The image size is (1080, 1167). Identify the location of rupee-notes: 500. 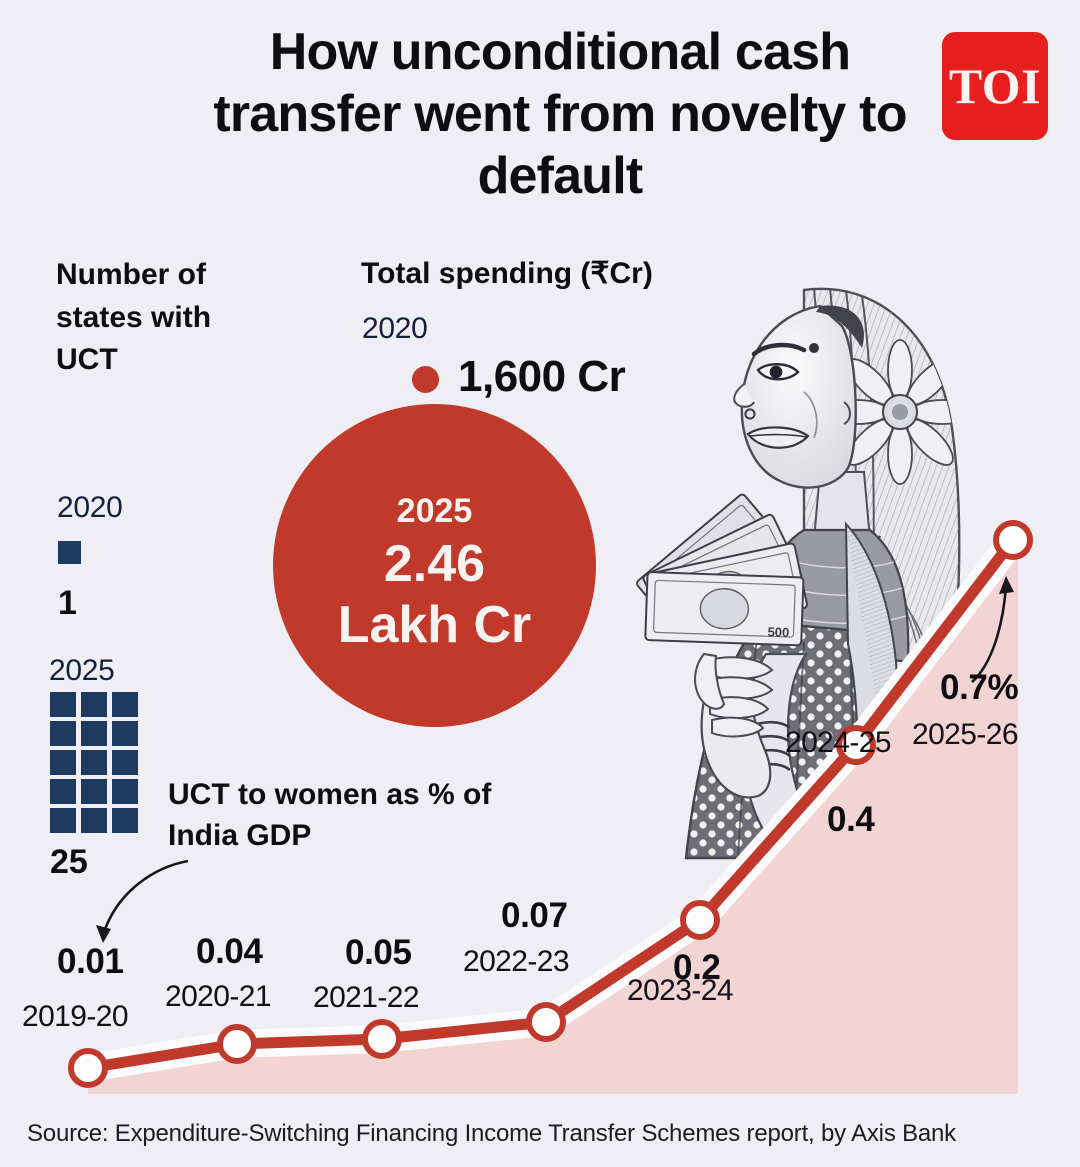
(722, 570).